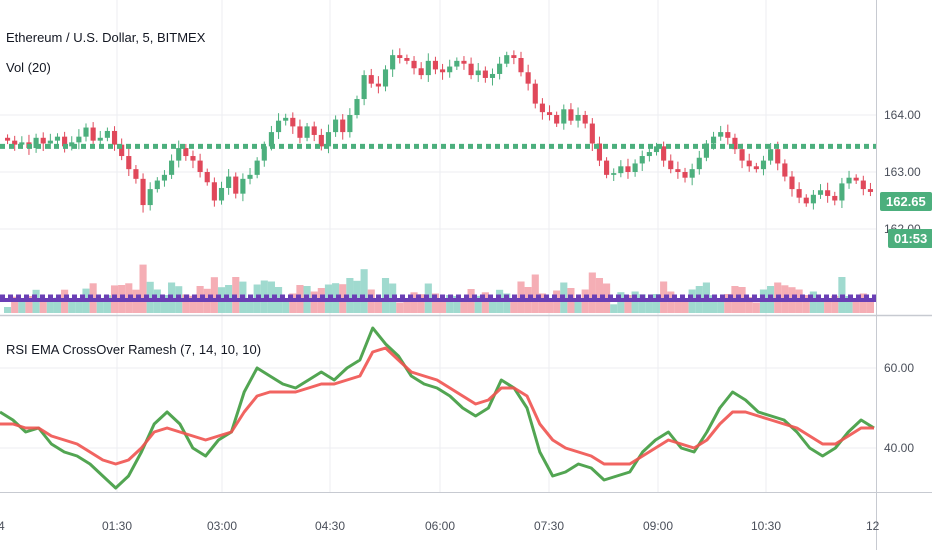  I want to click on volume-label: Vol (20), so click(28, 67).